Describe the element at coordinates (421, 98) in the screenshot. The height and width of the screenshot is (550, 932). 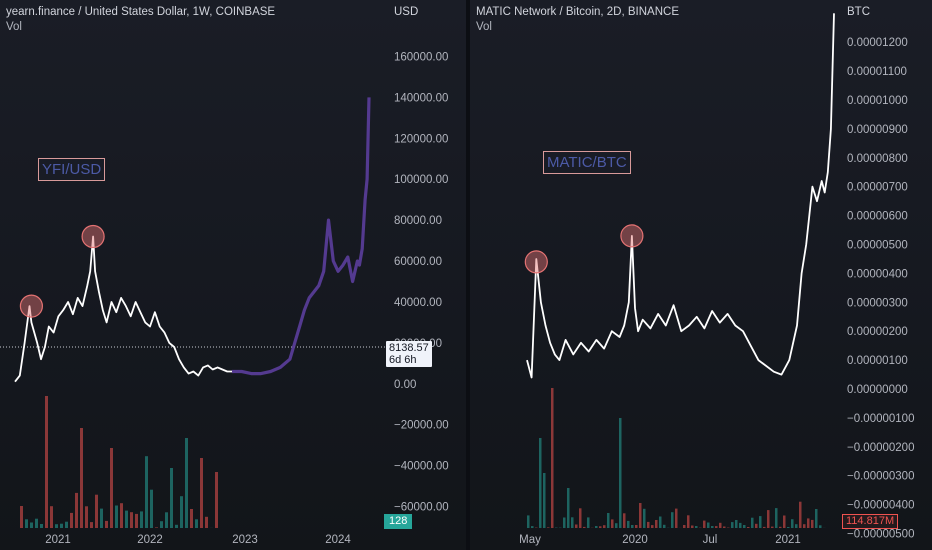
I see `y-tick-label: 140000.00` at that location.